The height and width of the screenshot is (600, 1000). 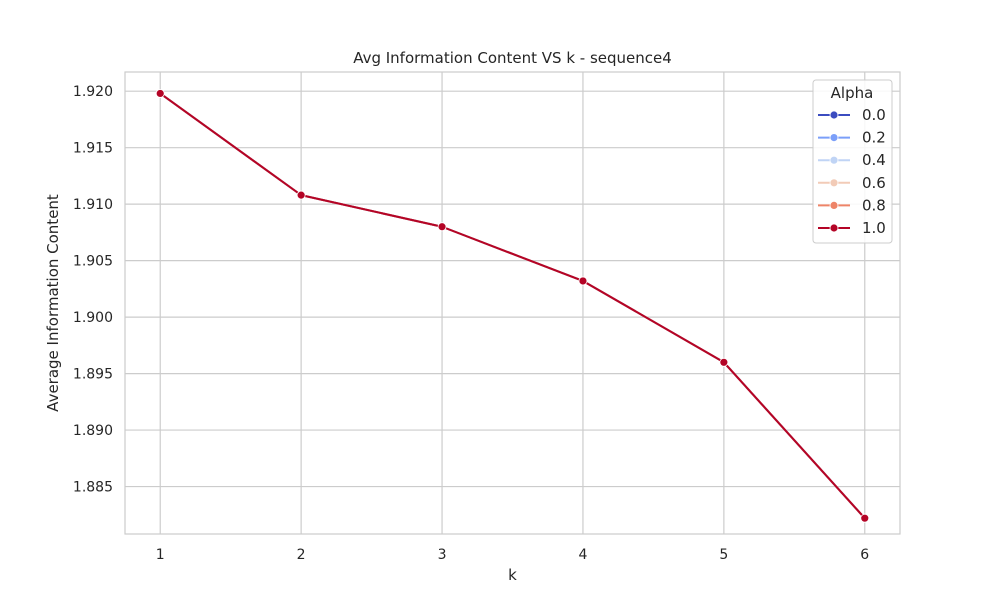 What do you see at coordinates (301, 555) in the screenshot?
I see `x-tick-label: 2` at bounding box center [301, 555].